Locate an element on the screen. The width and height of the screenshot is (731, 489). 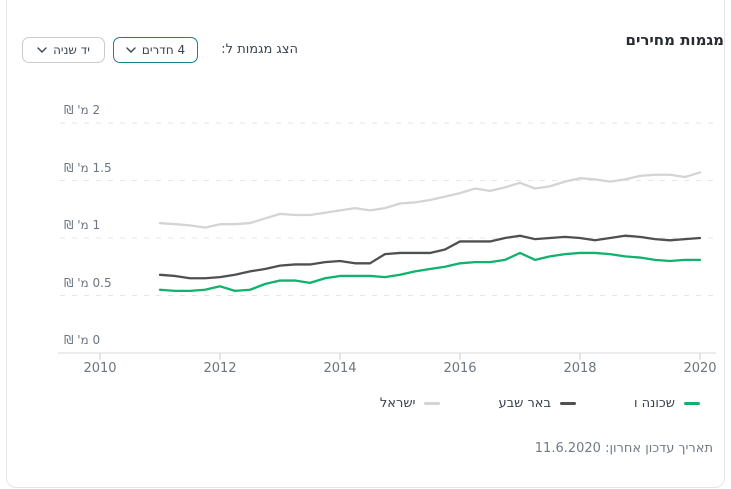
legend-label: ישראל is located at coordinates (397, 403).